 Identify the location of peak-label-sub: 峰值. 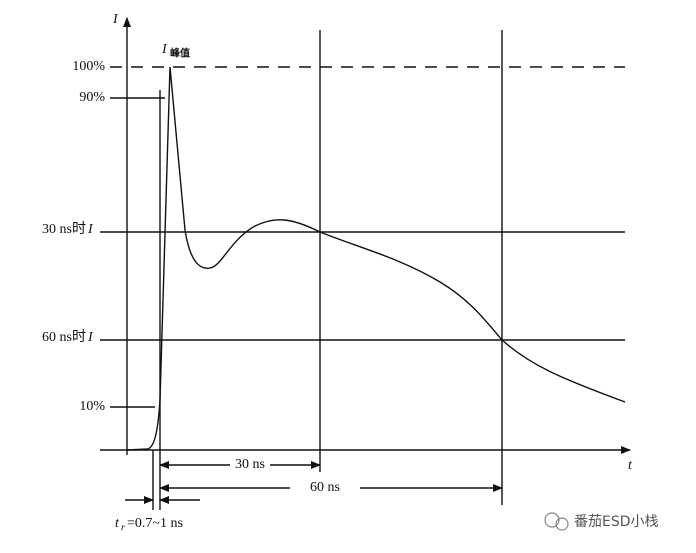
(180, 52).